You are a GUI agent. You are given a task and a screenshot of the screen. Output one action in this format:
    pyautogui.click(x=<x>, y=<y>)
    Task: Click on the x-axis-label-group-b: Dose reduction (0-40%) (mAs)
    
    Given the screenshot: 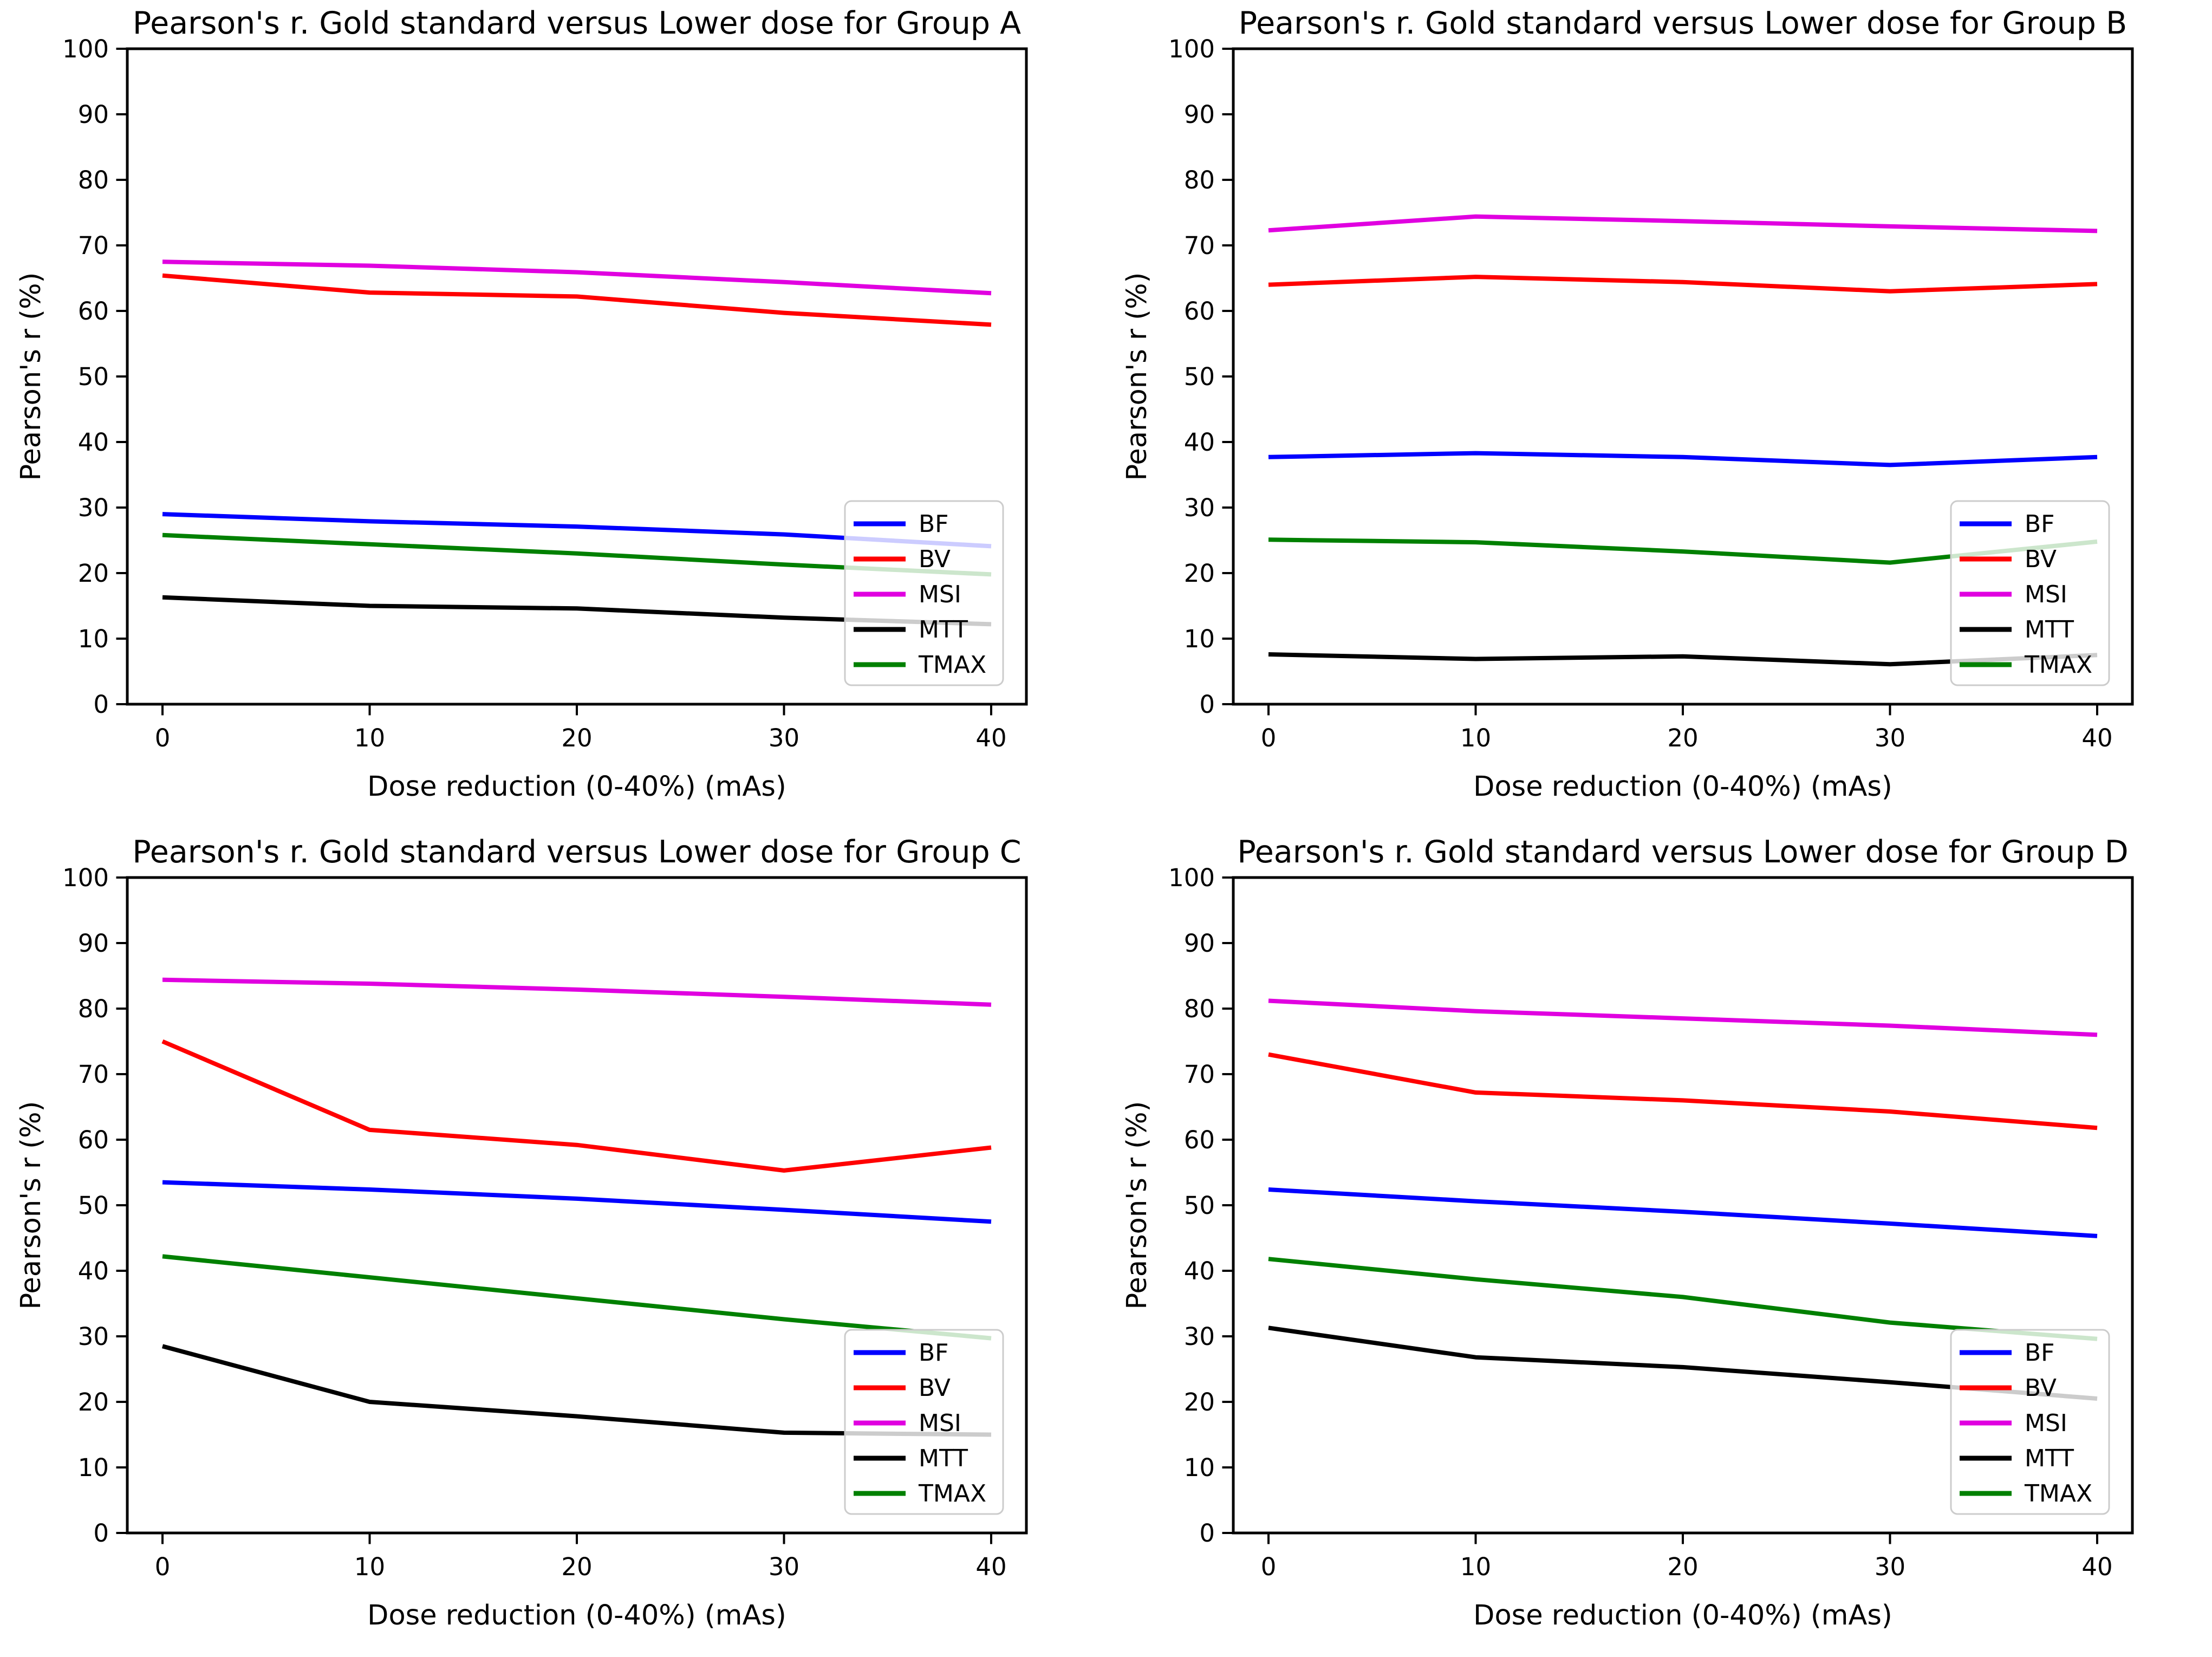 What is the action you would take?
    pyautogui.click(x=1683, y=787)
    